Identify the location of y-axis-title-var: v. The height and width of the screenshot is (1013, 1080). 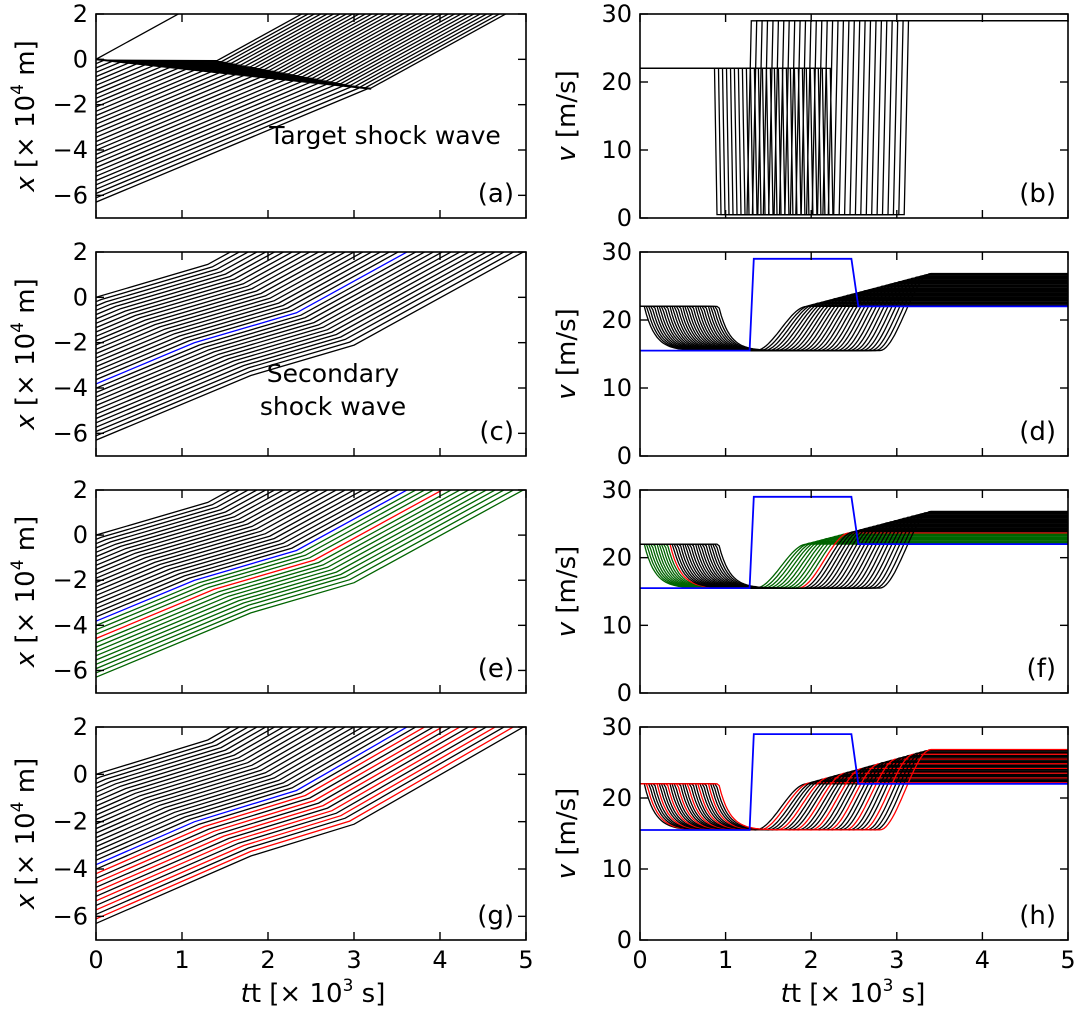
(567, 392).